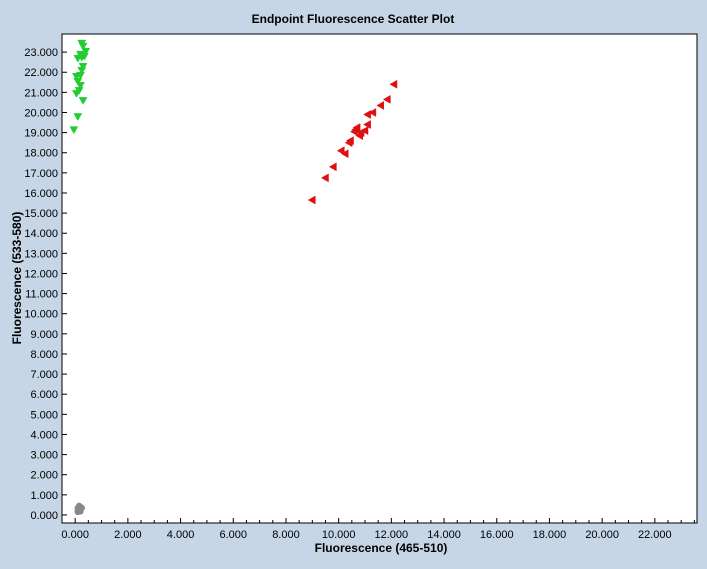 The height and width of the screenshot is (569, 707). I want to click on x-tick-label: 12.000, so click(392, 535).